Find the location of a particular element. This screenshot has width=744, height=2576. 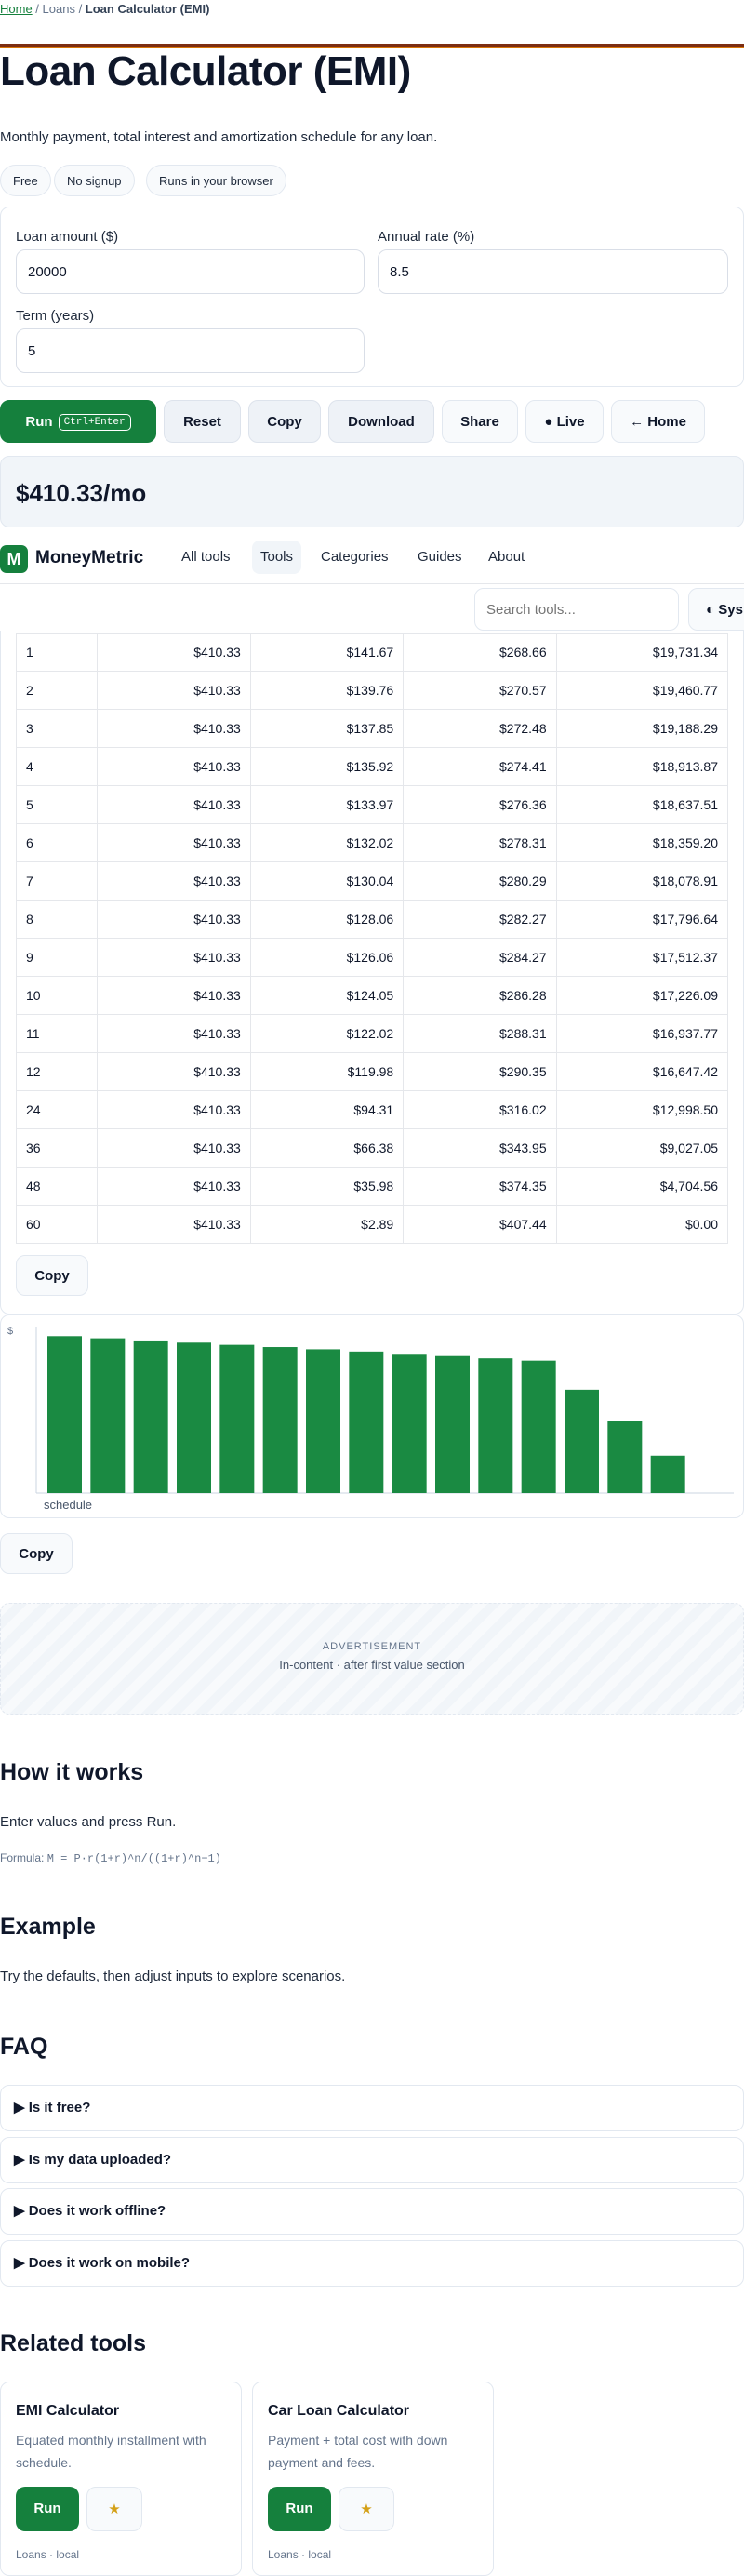

copy-button: Copy is located at coordinates (284, 421).